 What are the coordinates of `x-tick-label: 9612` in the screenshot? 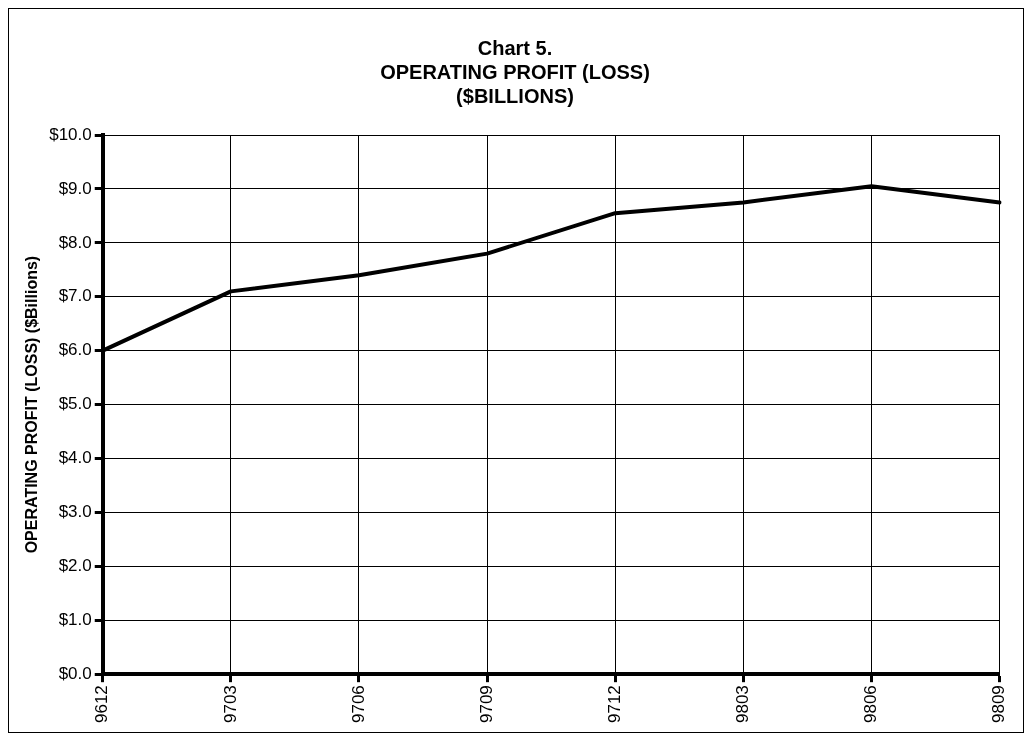 It's located at (102, 704).